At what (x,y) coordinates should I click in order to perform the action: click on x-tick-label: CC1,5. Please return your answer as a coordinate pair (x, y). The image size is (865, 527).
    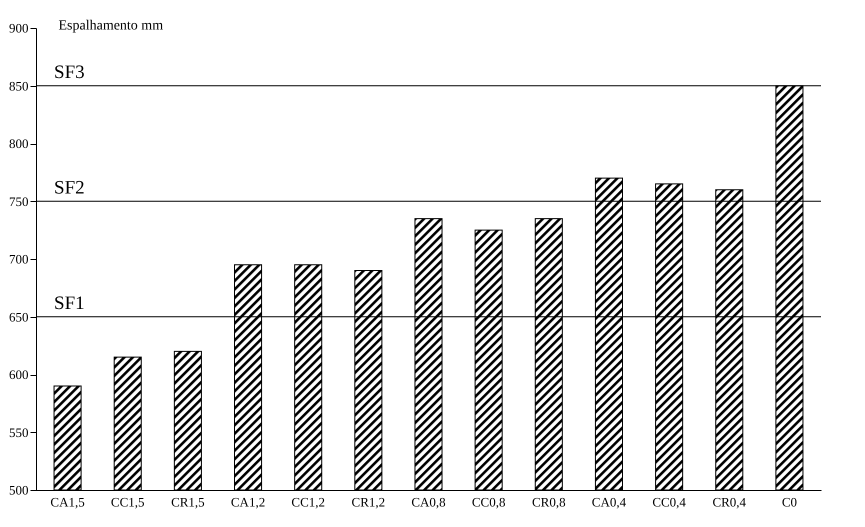
    Looking at the image, I should click on (127, 502).